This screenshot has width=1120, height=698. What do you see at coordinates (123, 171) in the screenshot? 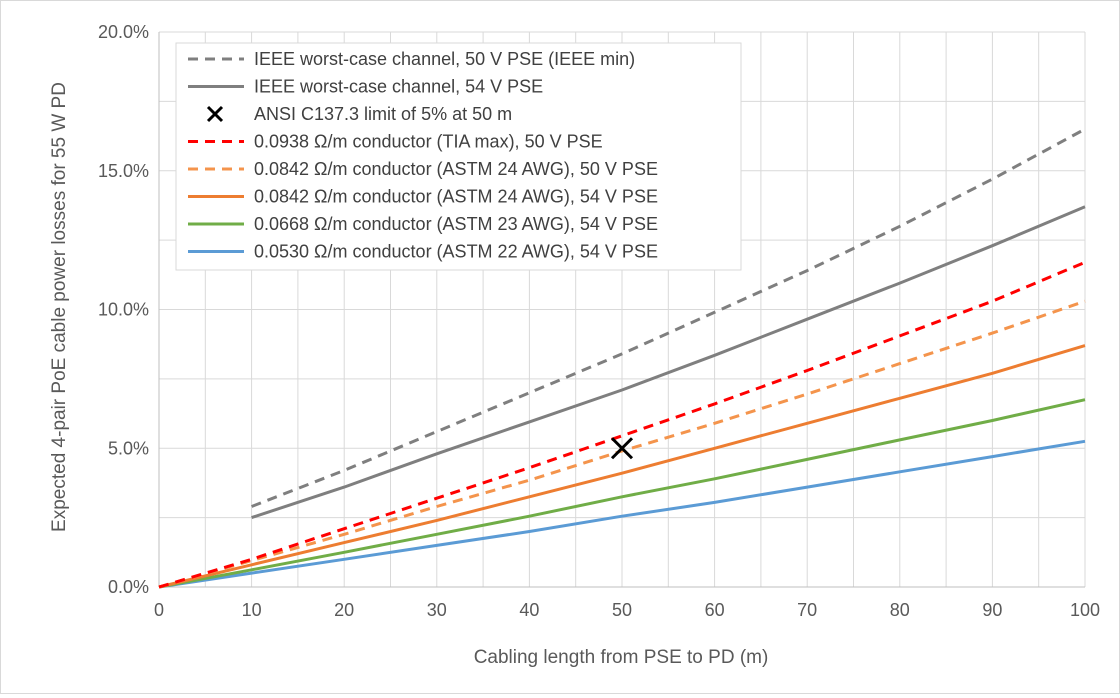
I see `y-tick-label: 15.0%` at bounding box center [123, 171].